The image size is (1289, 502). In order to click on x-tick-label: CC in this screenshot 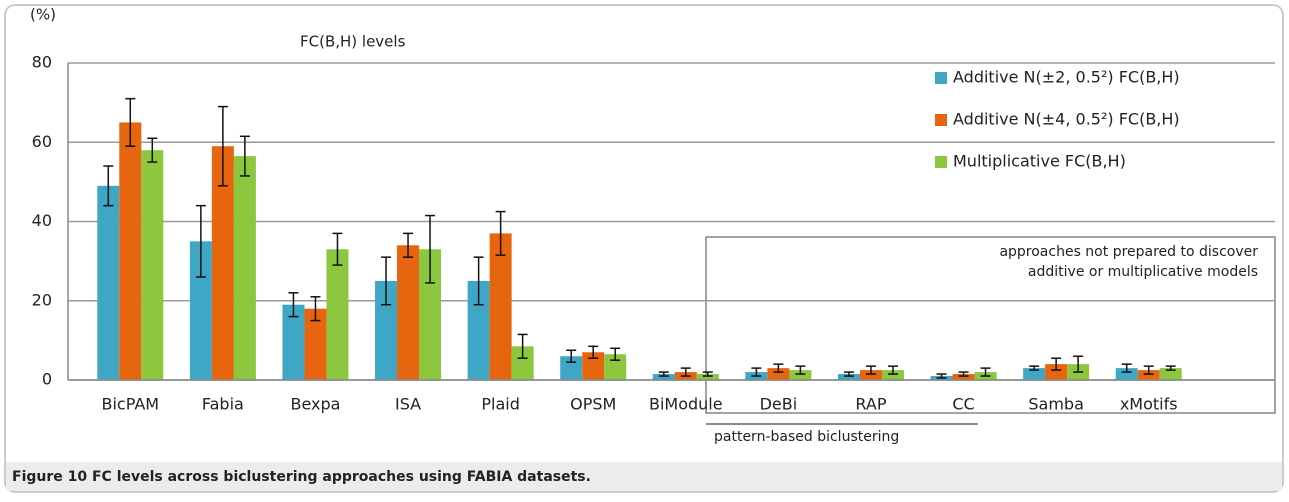, I will do `click(963, 404)`.